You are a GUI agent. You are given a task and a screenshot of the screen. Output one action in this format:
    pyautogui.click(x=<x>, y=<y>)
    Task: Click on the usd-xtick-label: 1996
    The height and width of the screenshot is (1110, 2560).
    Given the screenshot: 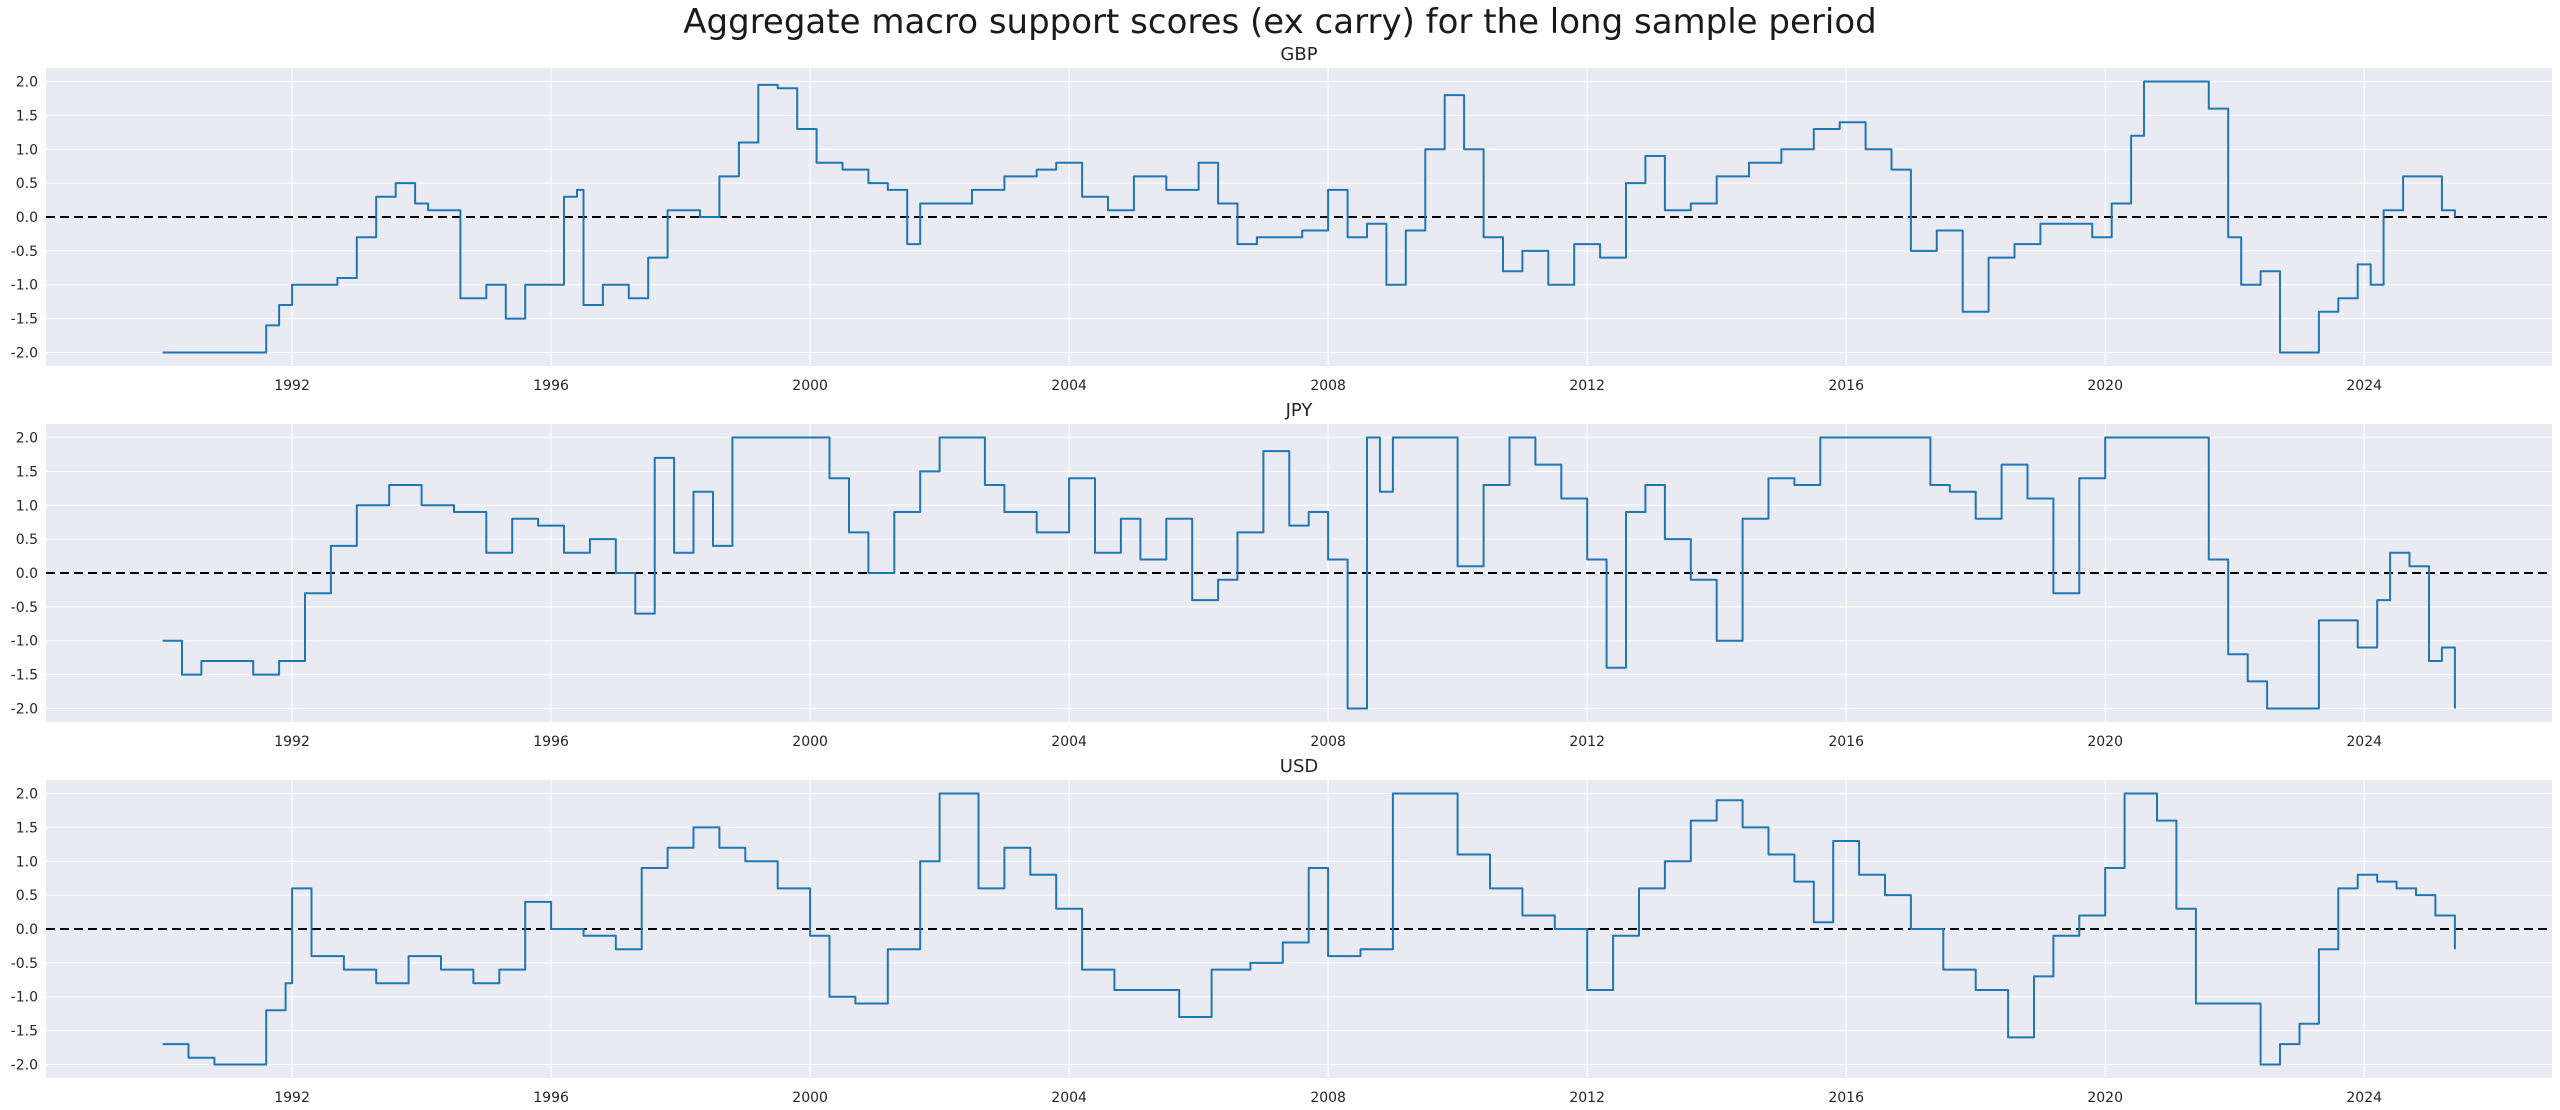 What is the action you would take?
    pyautogui.click(x=551, y=1098)
    